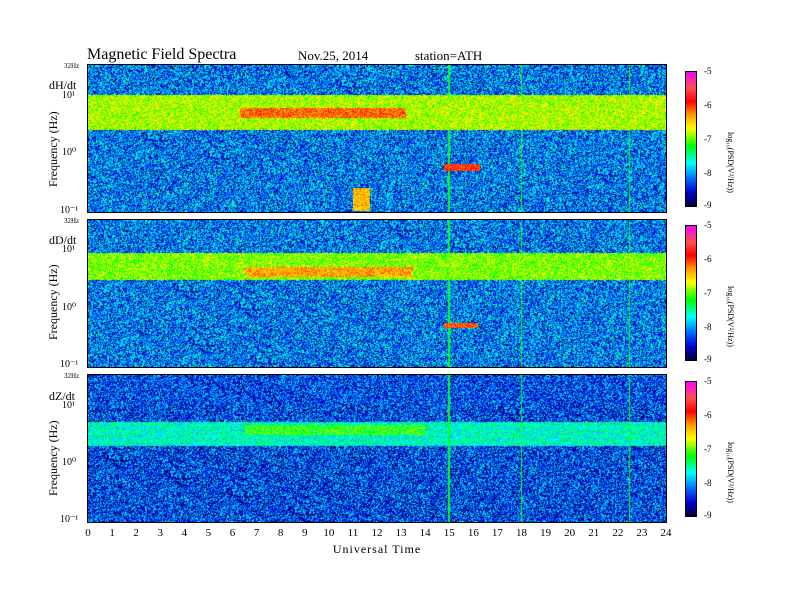 Image resolution: width=792 pixels, height=612 pixels. Describe the element at coordinates (329, 533) in the screenshot. I see `x-tick-label: 10` at that location.